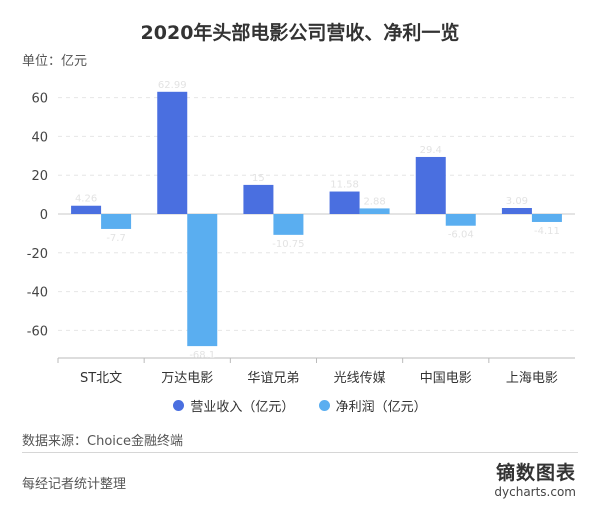  I want to click on bar-net-profit-label: 2.88, so click(374, 201).